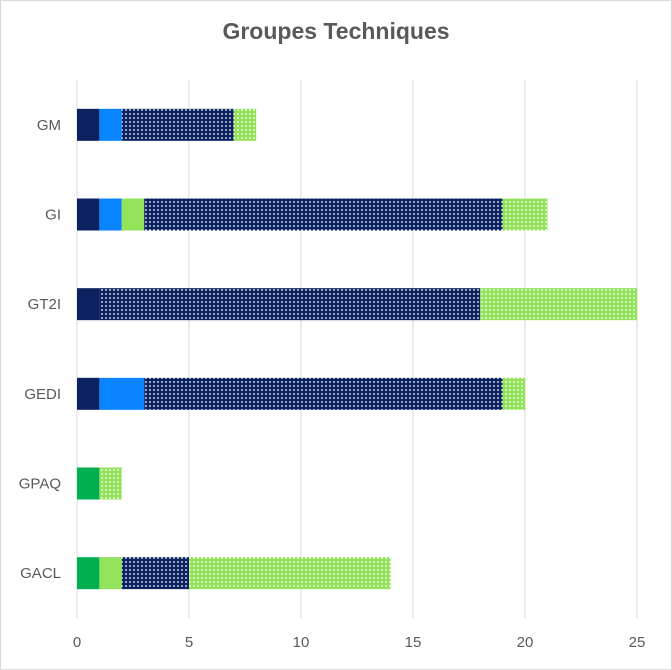 The width and height of the screenshot is (672, 670). Describe the element at coordinates (525, 642) in the screenshot. I see `x-tick-label: 20` at that location.